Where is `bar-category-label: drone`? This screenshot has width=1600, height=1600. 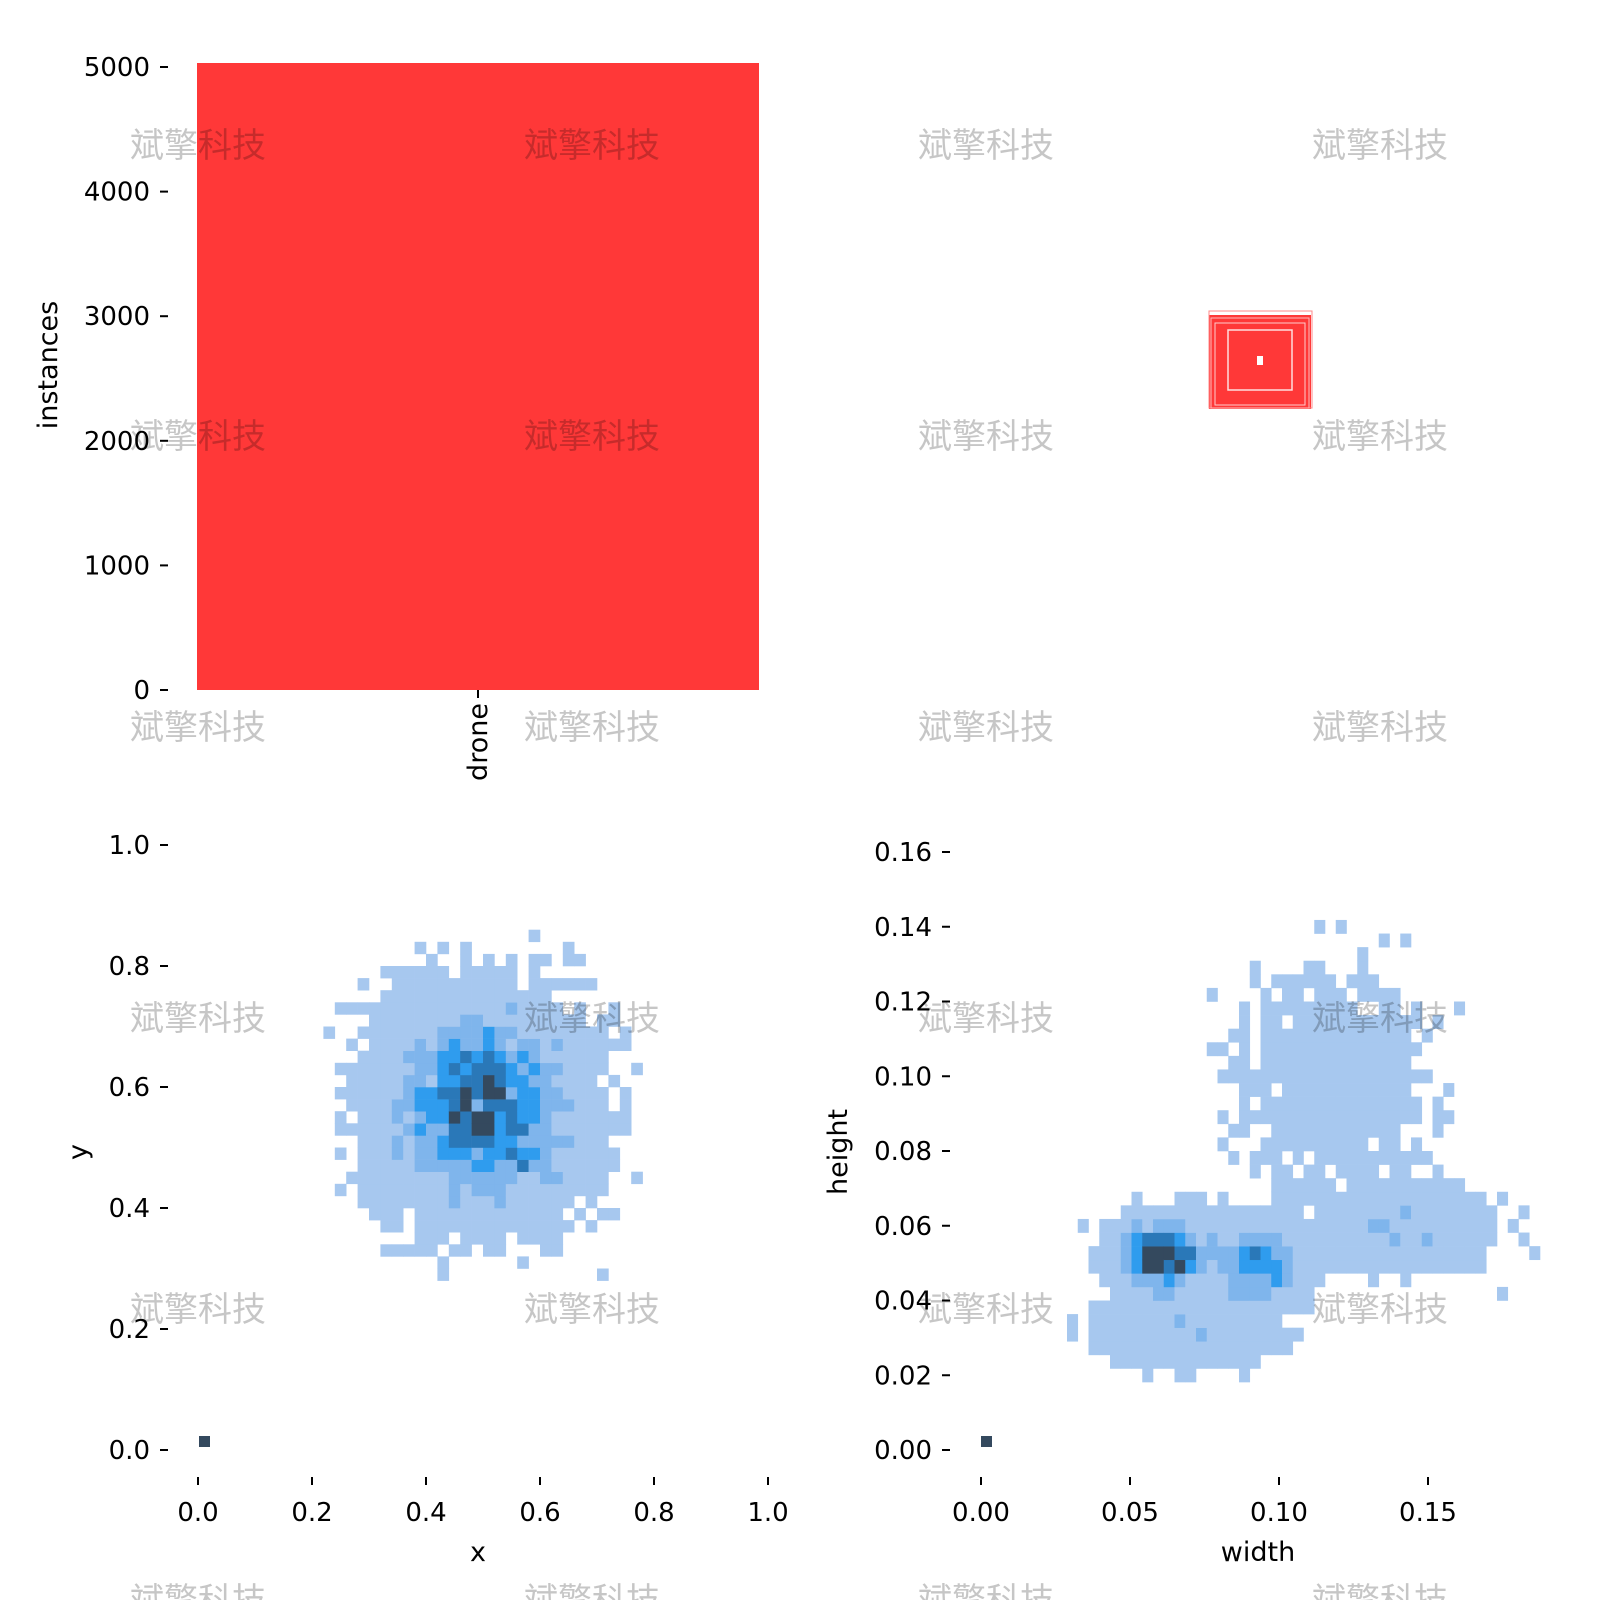 bar-category-label: drone is located at coordinates (478, 742).